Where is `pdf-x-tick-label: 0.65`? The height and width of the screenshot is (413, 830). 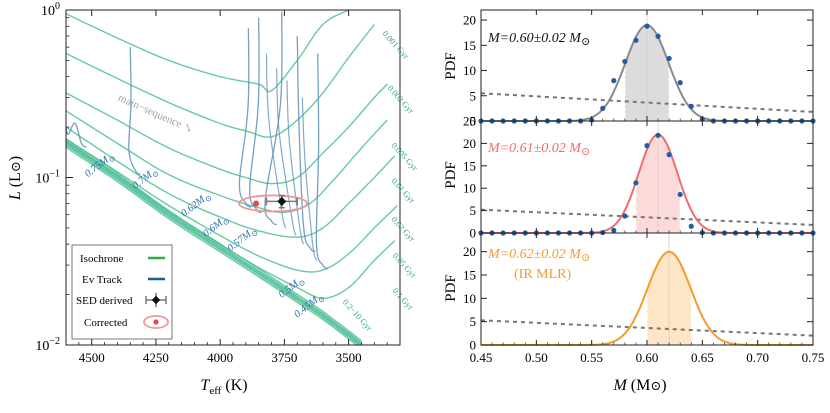 pdf-x-tick-label: 0.65 is located at coordinates (702, 357).